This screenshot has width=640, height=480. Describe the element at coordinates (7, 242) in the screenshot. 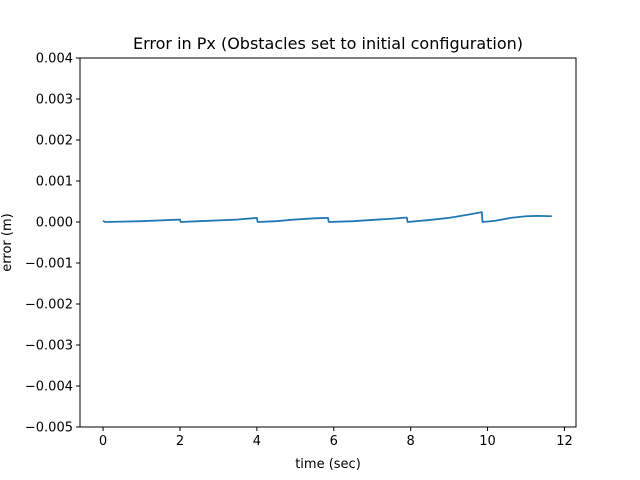

I see `y-axis-label: error (m)` at that location.